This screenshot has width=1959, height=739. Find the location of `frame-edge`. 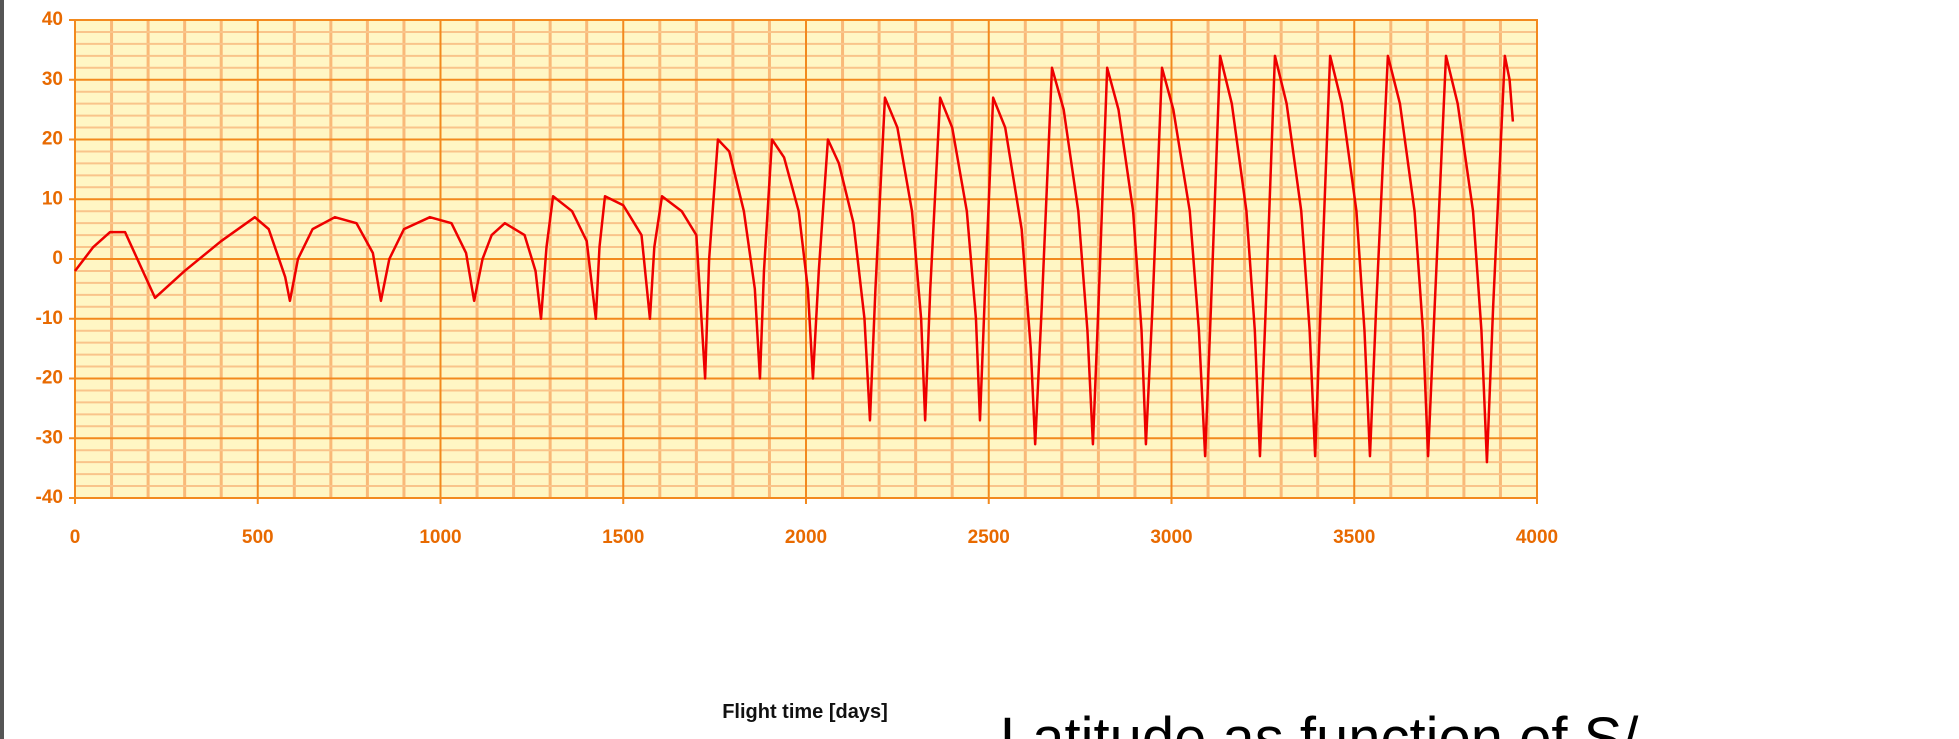

frame-edge is located at coordinates (2, 369).